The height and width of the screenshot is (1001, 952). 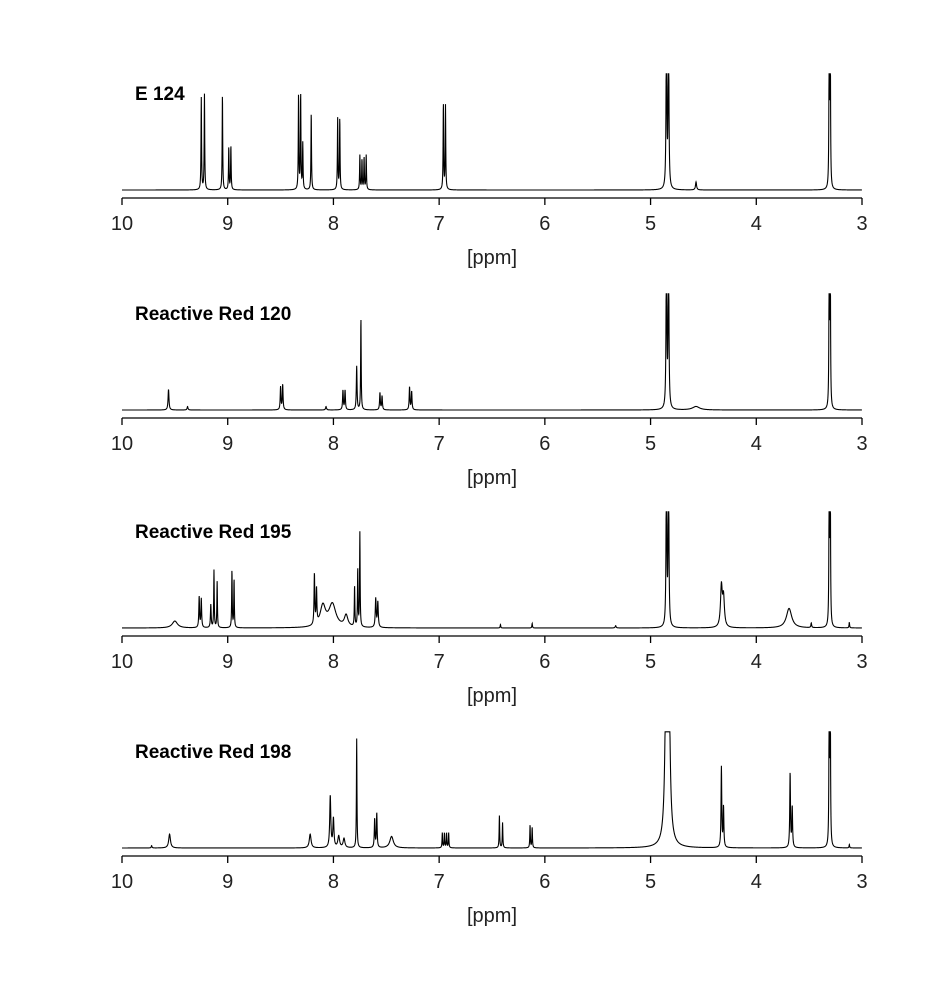 What do you see at coordinates (213, 752) in the screenshot?
I see `panel-title: Reactive Red 198` at bounding box center [213, 752].